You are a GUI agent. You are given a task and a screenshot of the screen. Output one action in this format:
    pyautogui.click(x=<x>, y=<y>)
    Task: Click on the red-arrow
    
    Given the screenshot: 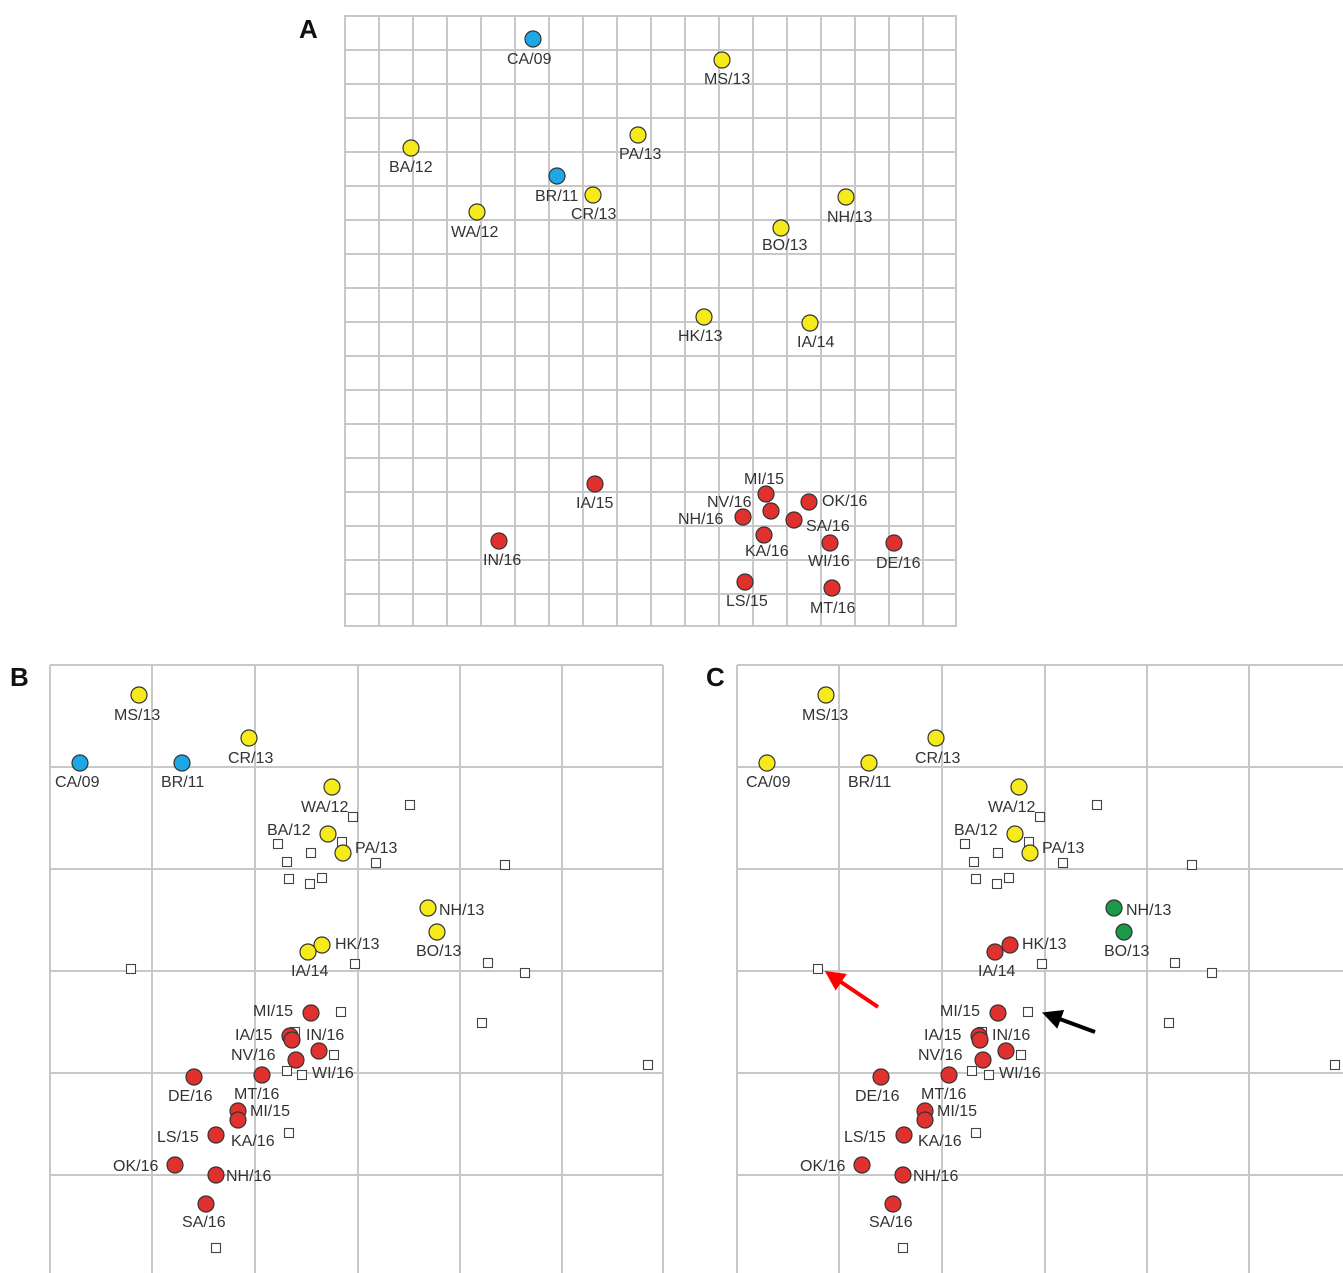 What is the action you would take?
    pyautogui.click(x=852, y=990)
    